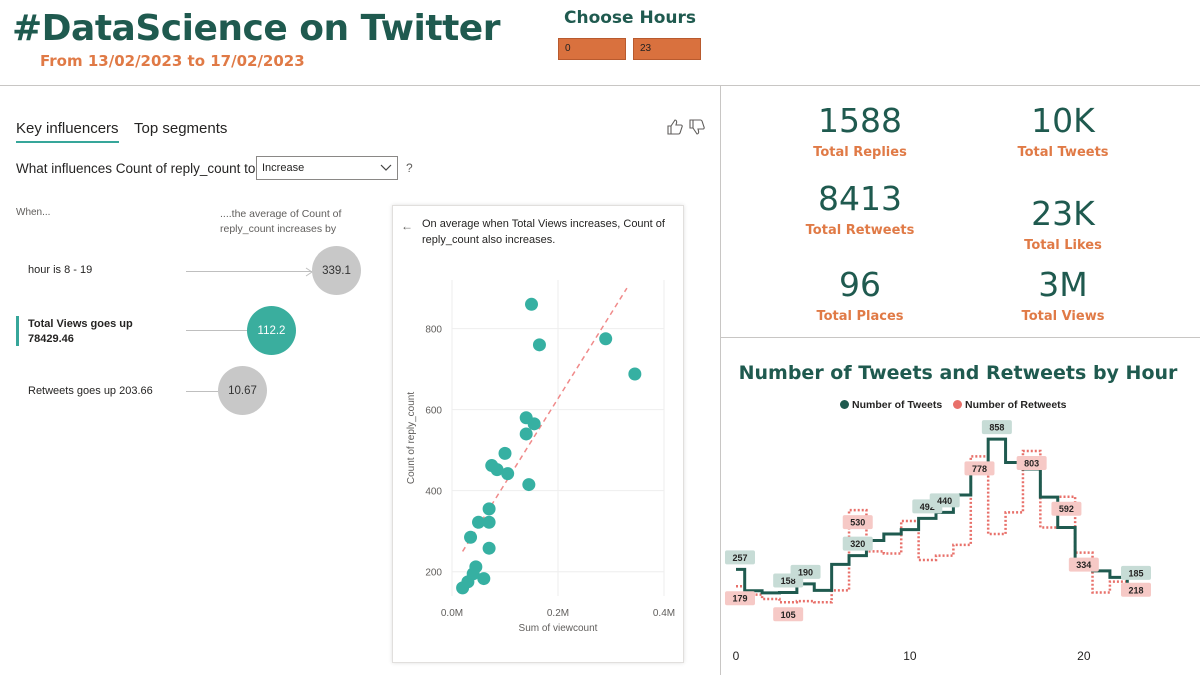 The height and width of the screenshot is (675, 1200). Describe the element at coordinates (558, 628) in the screenshot. I see `scatter-x-axis-label: Sum of viewcount` at that location.